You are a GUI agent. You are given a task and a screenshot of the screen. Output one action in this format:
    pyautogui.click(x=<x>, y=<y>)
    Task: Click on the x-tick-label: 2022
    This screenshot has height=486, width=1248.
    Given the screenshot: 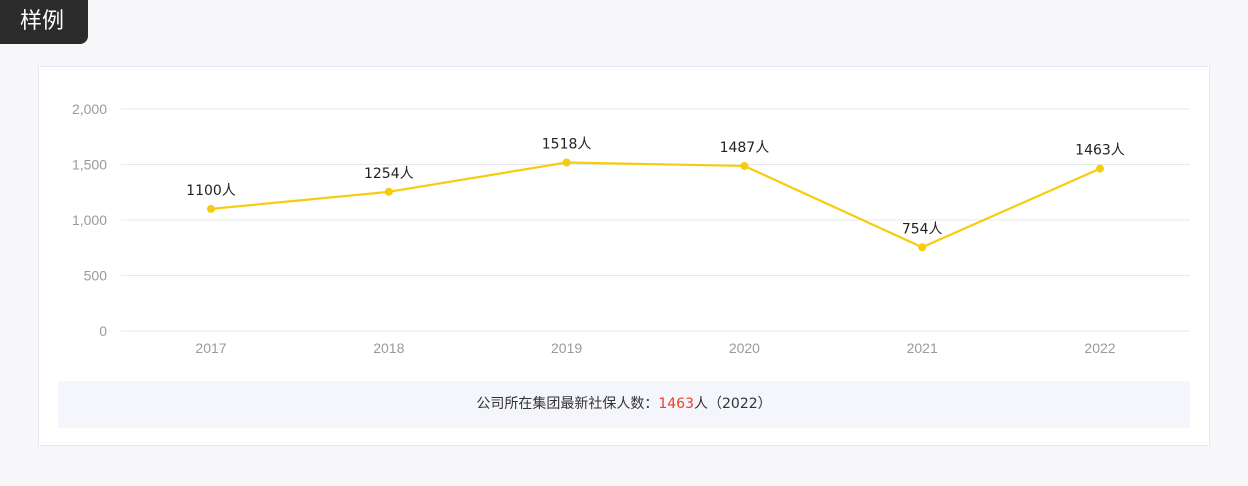 What is the action you would take?
    pyautogui.click(x=1099, y=348)
    